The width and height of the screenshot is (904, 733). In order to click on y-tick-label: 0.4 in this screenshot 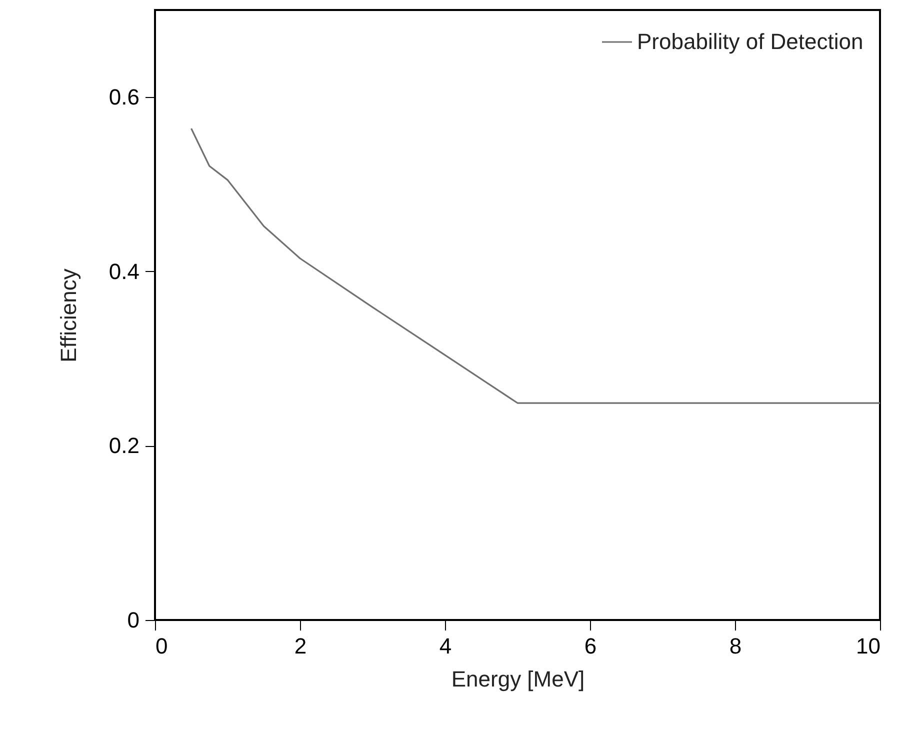, I will do `click(124, 271)`.